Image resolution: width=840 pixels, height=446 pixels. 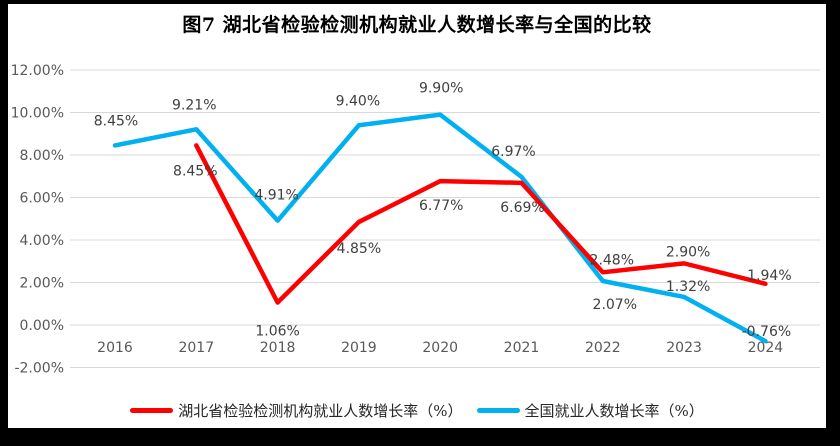 What do you see at coordinates (522, 348) in the screenshot?
I see `x-tick-label: 2021` at bounding box center [522, 348].